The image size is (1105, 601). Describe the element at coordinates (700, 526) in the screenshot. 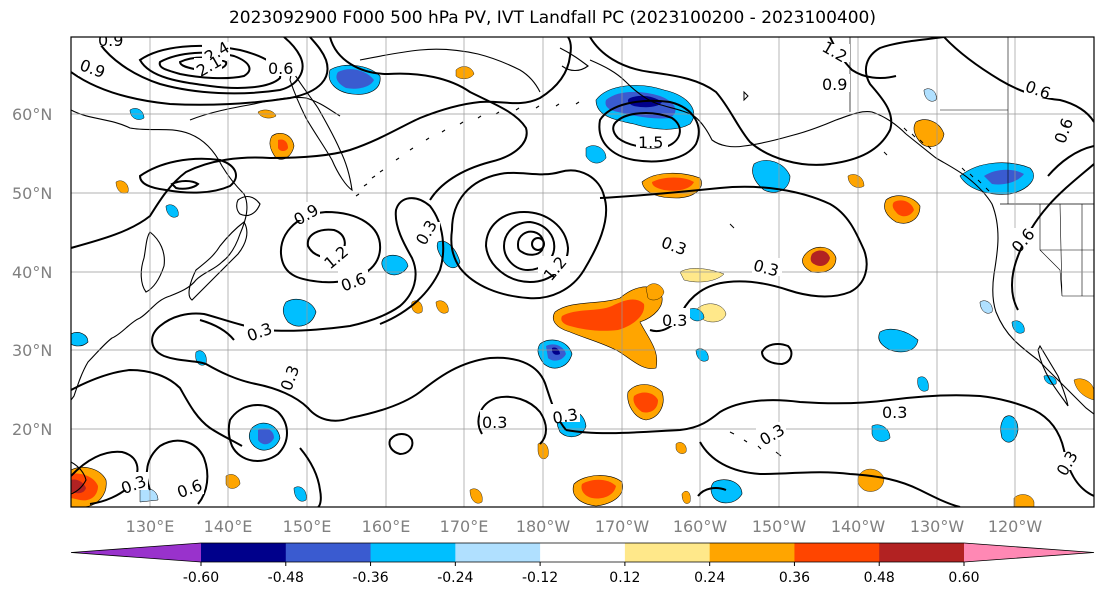

I see `lon-label: 160°W` at that location.